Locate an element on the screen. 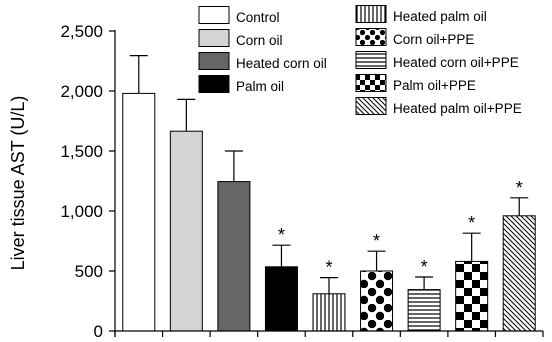 The height and width of the screenshot is (342, 552). y-axis-ticks: 0 500 1,000 1,500 2,000 2,500 is located at coordinates (87, 181).